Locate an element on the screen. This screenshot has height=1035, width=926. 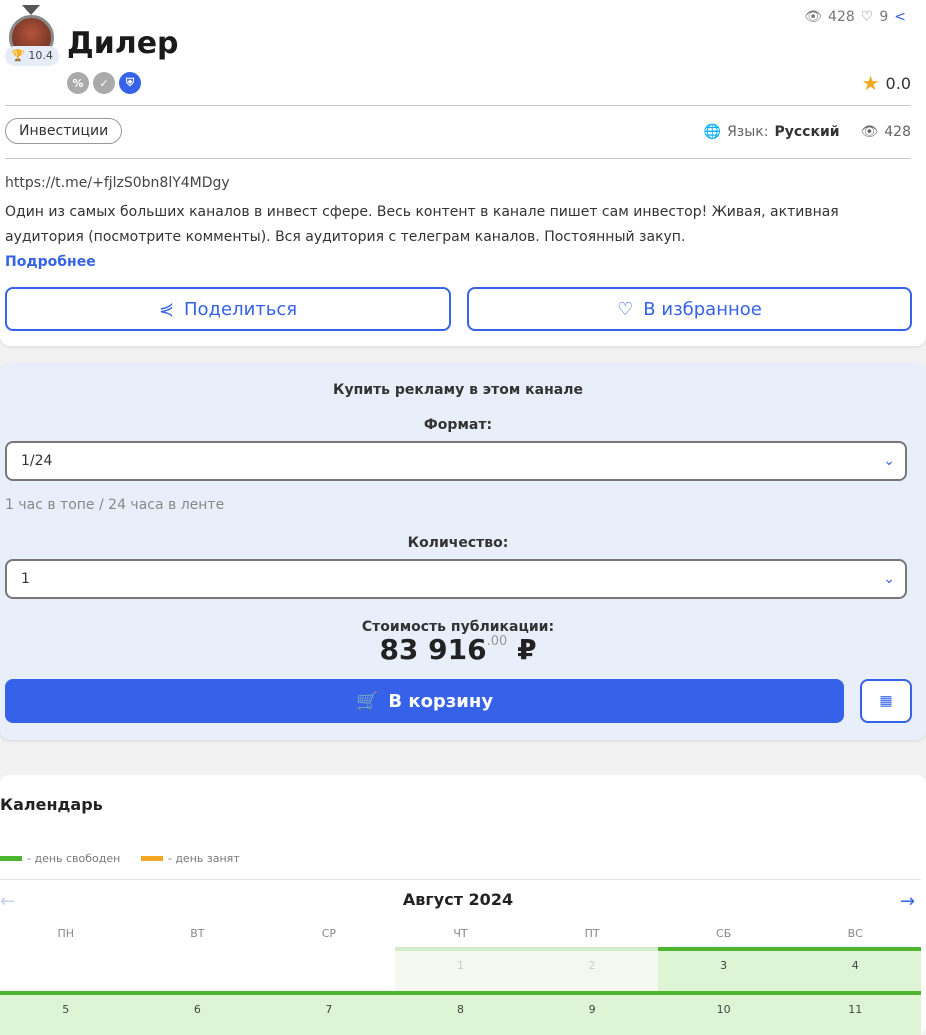
cart-plus-icon: 🛒 is located at coordinates (367, 701).